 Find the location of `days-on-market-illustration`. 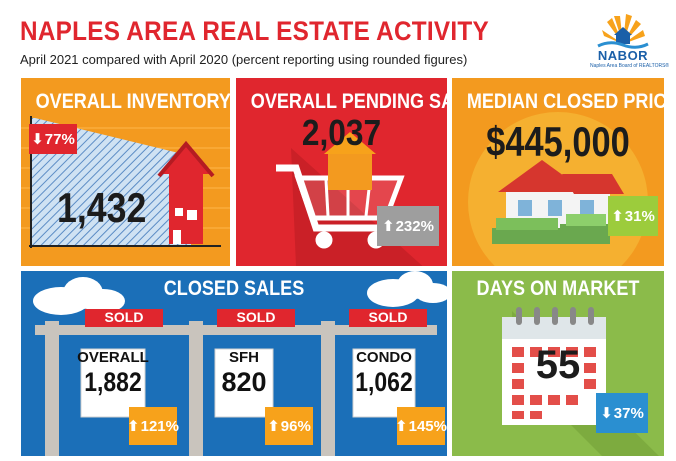

days-on-market-illustration is located at coordinates (583, 381).